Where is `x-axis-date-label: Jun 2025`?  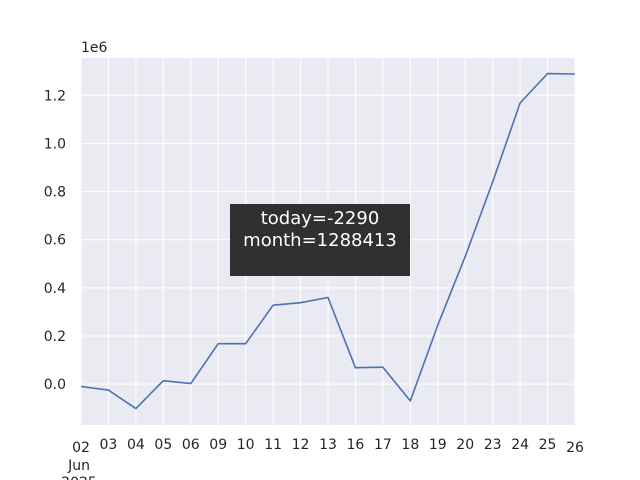 x-axis-date-label: Jun 2025 is located at coordinates (79, 469).